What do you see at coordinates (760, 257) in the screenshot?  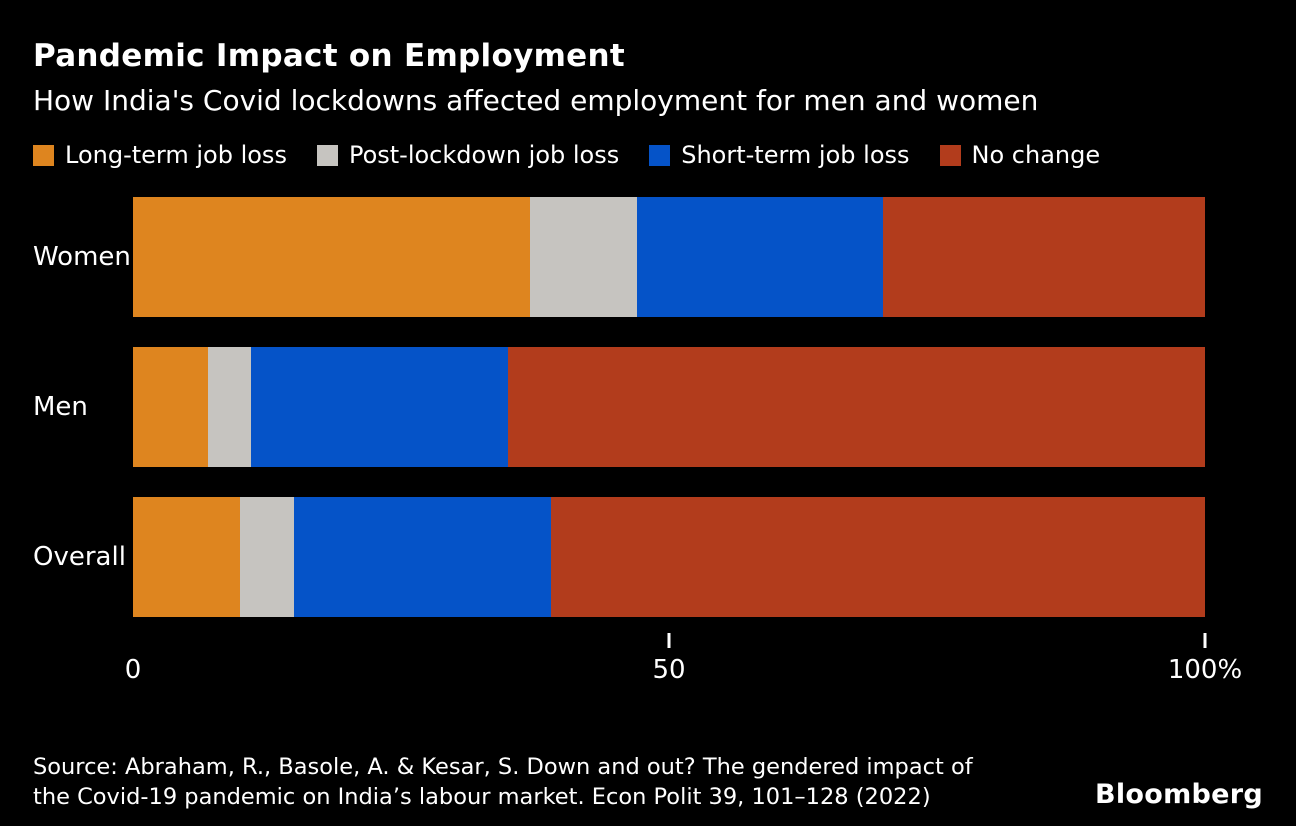 I see `bar-segment-women-short-term-job-loss` at bounding box center [760, 257].